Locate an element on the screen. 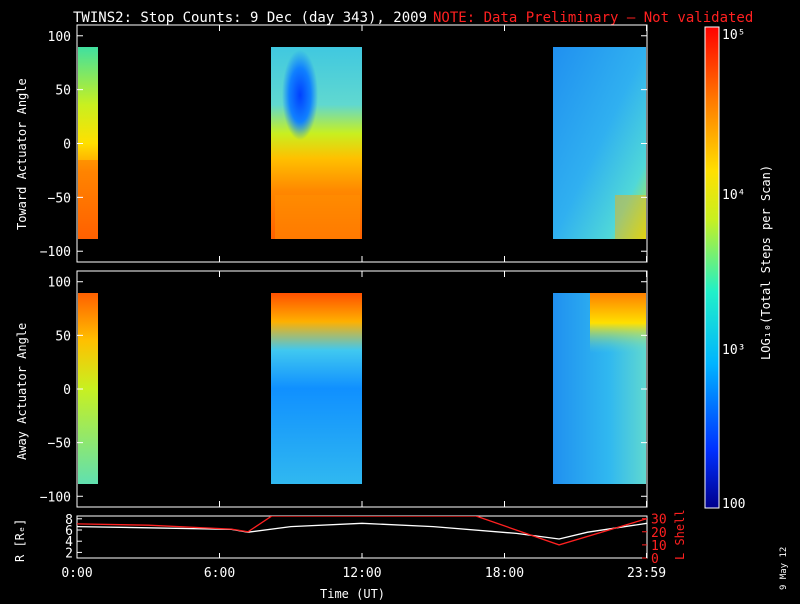  heatmap-low-region is located at coordinates (300, 95).